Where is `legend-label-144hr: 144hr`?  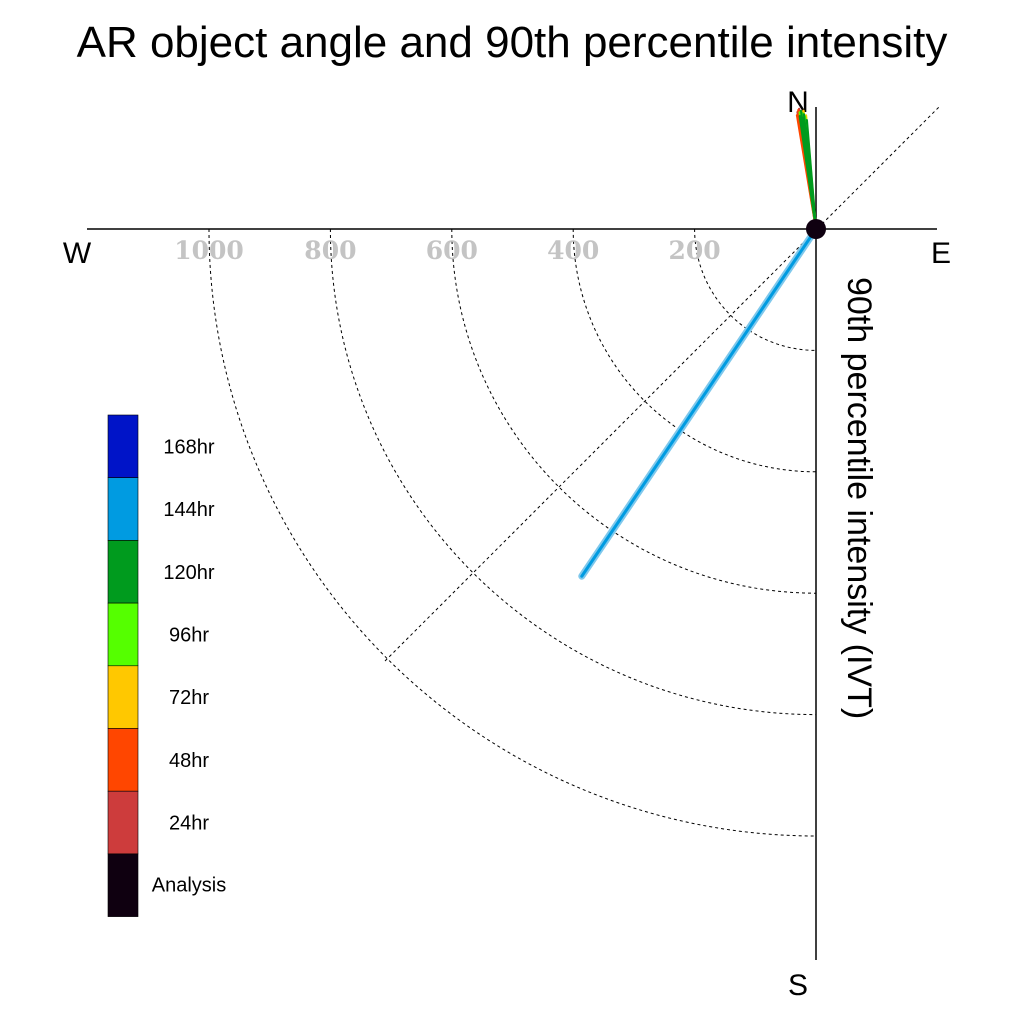 legend-label-144hr: 144hr is located at coordinates (188, 510).